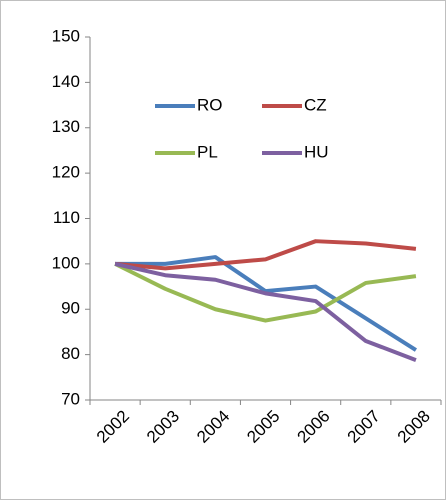  Describe the element at coordinates (316, 151) in the screenshot. I see `legend-label: HU` at that location.